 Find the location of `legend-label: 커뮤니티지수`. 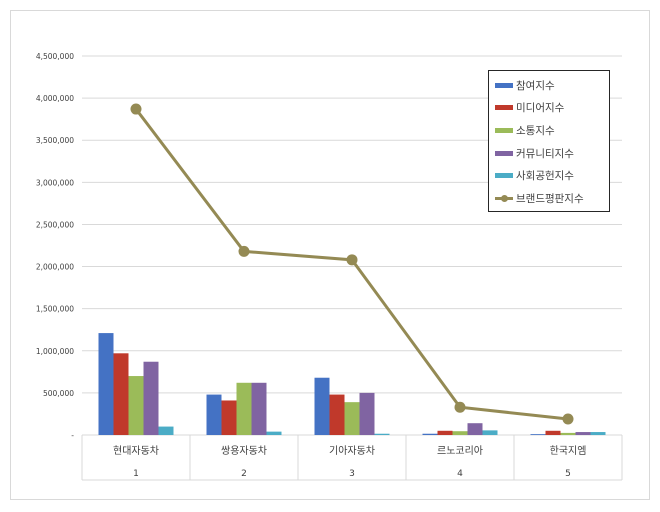

legend-label: 커뮤니티지수 is located at coordinates (545, 153).